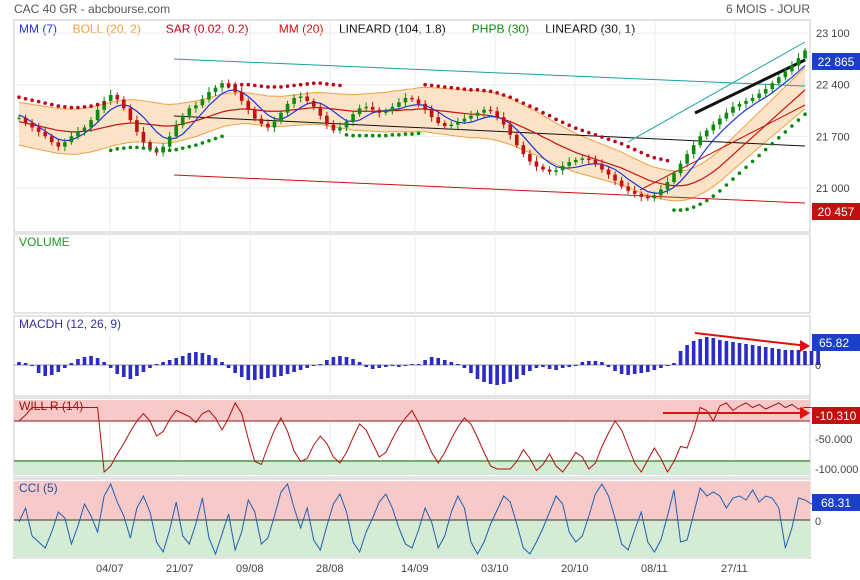  I want to click on x-tick-6: 20/10, so click(575, 569).